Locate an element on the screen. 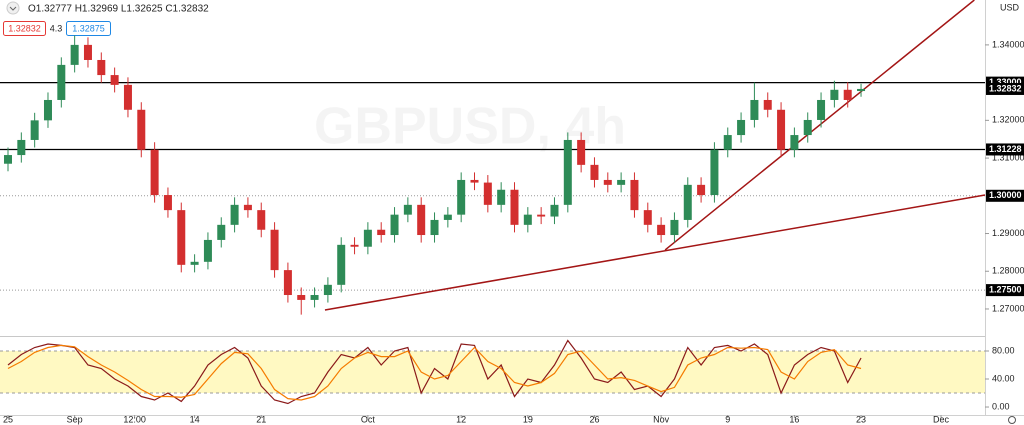 The image size is (1024, 425). y-tick-label: 1.28000 is located at coordinates (1008, 271).